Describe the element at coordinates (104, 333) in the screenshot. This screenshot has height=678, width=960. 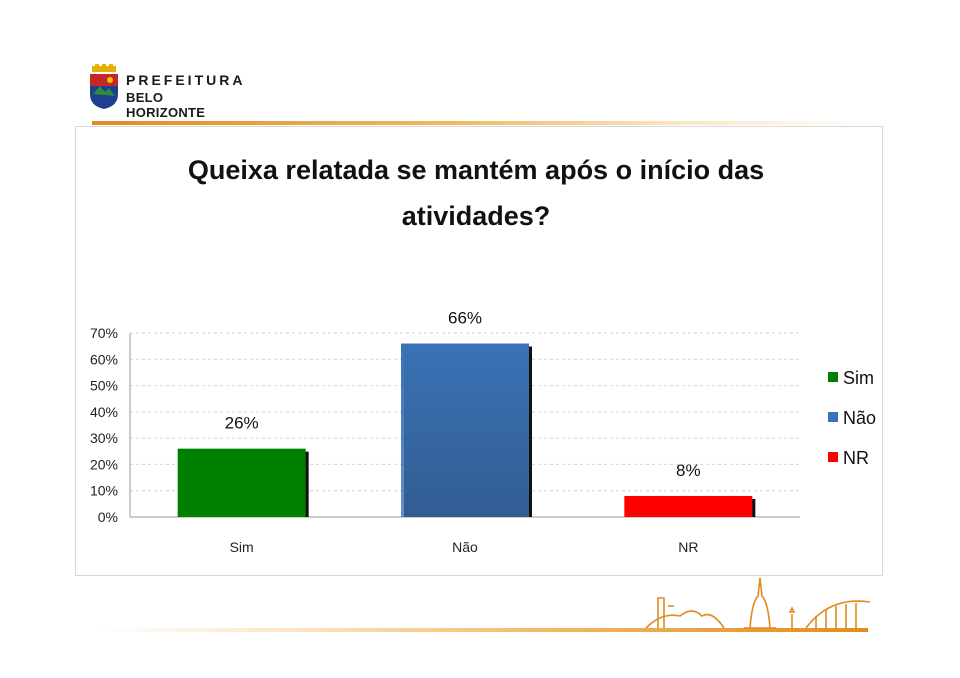
I see `y-tick-label: 70%` at that location.